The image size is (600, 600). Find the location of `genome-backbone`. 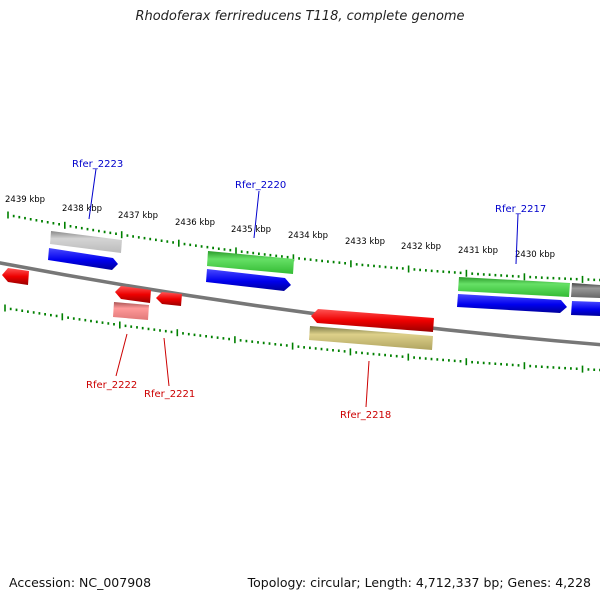

genome-backbone is located at coordinates (300, 304).